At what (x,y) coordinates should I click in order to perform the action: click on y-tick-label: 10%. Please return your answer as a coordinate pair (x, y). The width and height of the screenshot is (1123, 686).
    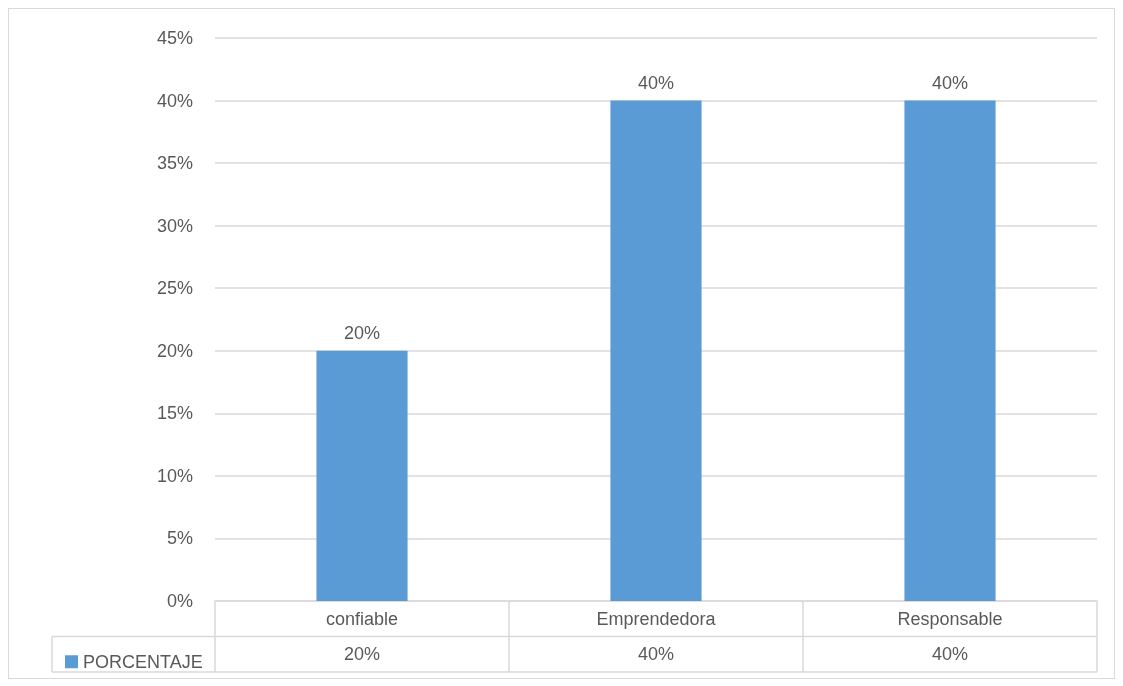
    Looking at the image, I should click on (174, 475).